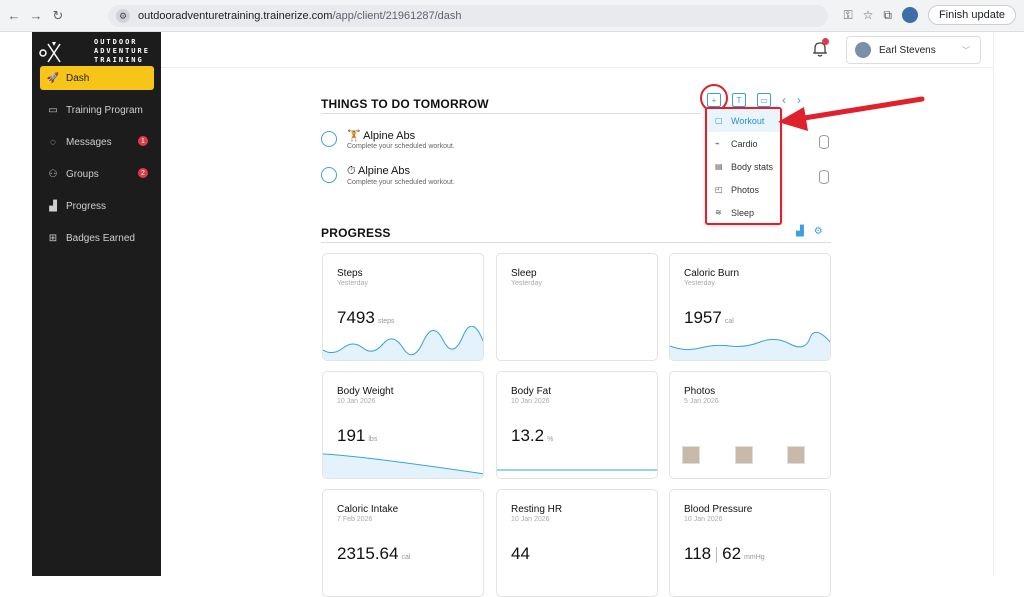 Image resolution: width=1024 pixels, height=597 pixels. I want to click on browser-actions: ⚿ ☆ ⧉ Finish update, so click(929, 15).